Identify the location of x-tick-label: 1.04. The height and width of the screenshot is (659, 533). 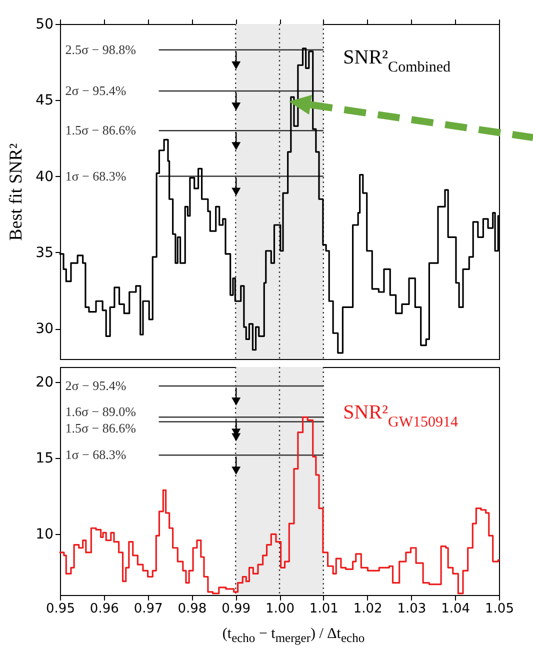
(455, 609).